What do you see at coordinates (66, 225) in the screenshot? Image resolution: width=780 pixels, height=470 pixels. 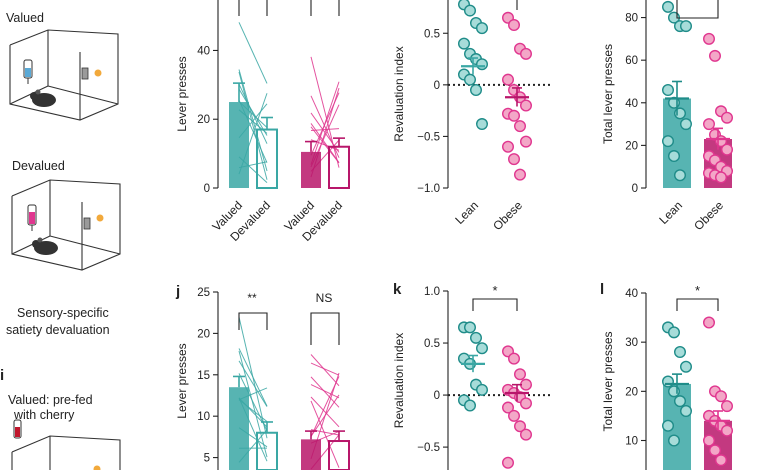 I see `devalued-cage-schematic` at bounding box center [66, 225].